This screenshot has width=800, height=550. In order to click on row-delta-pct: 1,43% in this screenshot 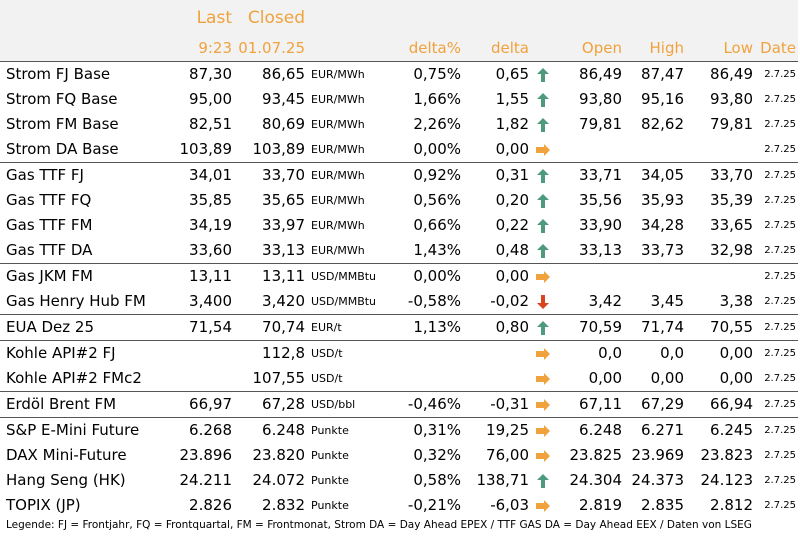, I will do `click(437, 250)`.